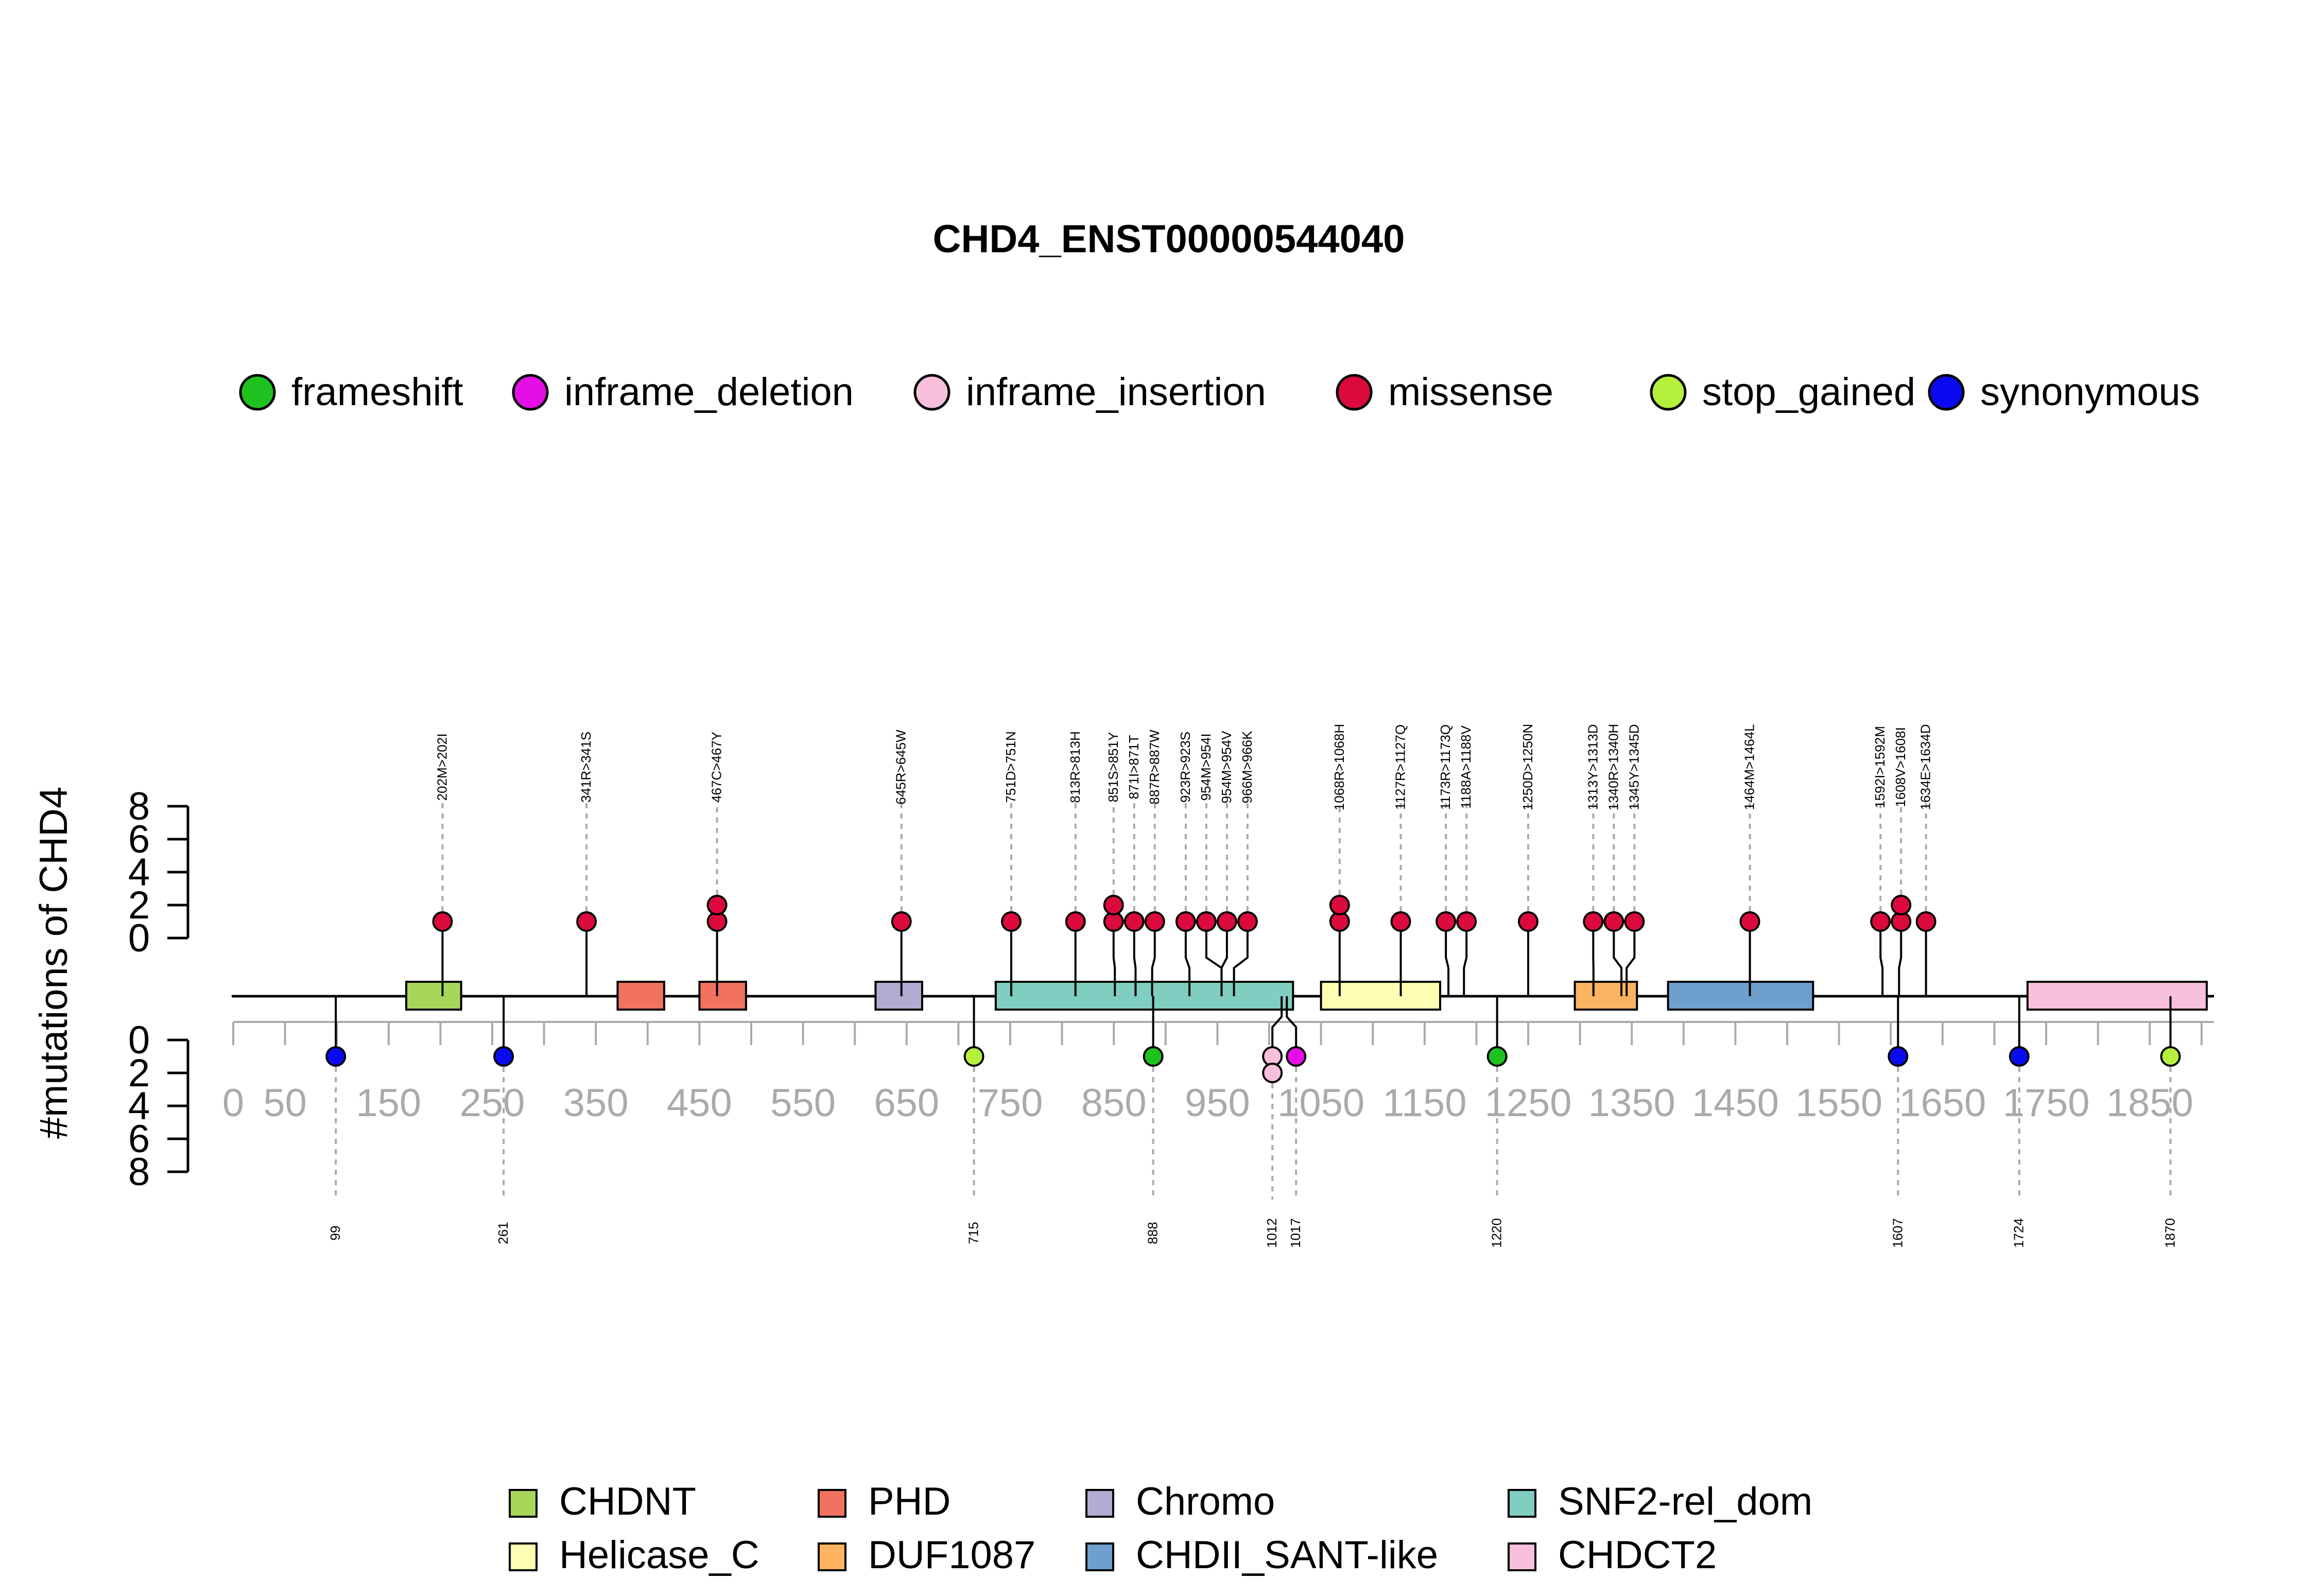 This screenshot has width=2317, height=1596. What do you see at coordinates (699, 1103) in the screenshot?
I see `x-tick-label: 450` at bounding box center [699, 1103].